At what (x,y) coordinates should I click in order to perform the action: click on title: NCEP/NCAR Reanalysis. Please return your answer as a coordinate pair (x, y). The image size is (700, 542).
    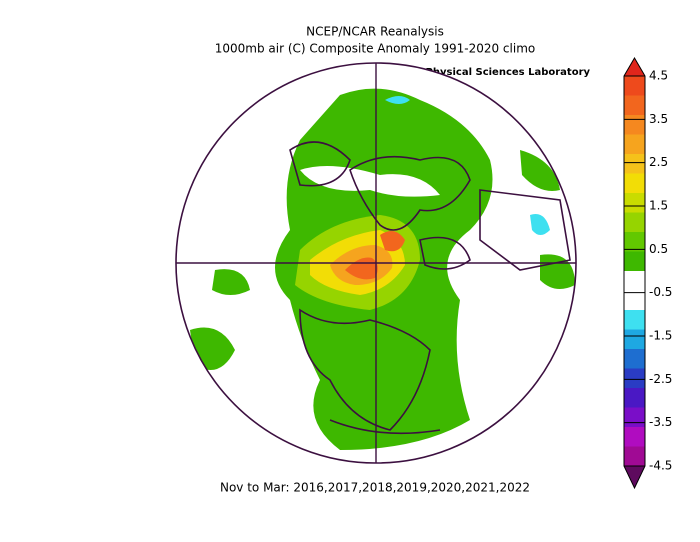
    Looking at the image, I should click on (375, 32).